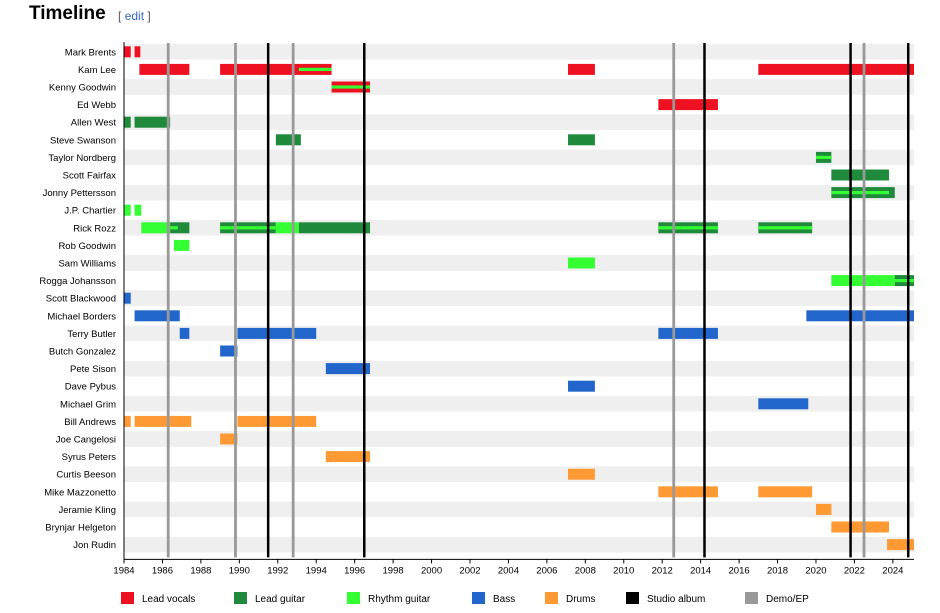  Describe the element at coordinates (399, 599) in the screenshot. I see `legend-label-rhythm_guitar: Rhythm guitar` at that location.